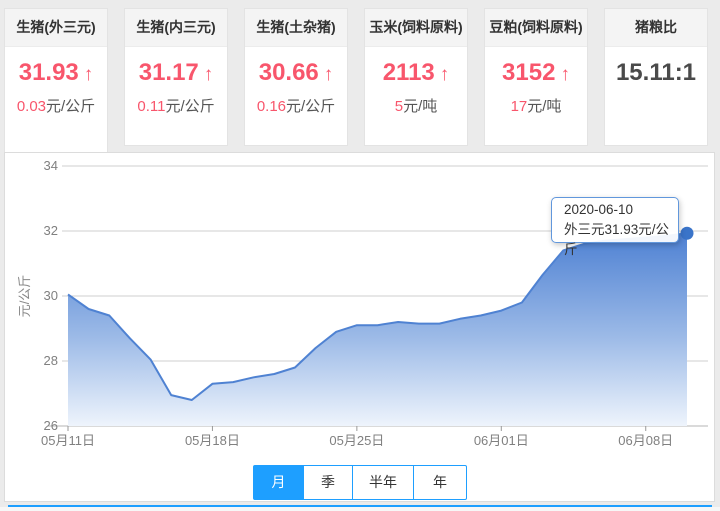 This screenshot has width=720, height=511. Describe the element at coordinates (56, 28) in the screenshot. I see `card-title: 生猪(外三元)` at that location.